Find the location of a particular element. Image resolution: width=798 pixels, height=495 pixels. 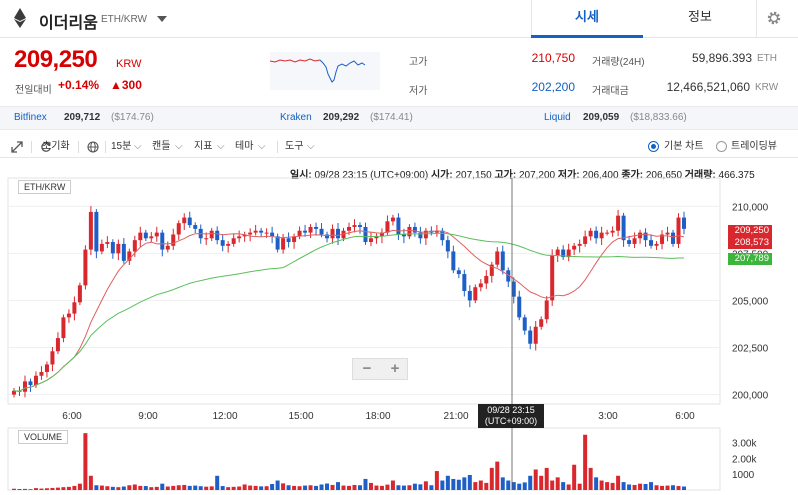

zoom-out-button: − is located at coordinates (367, 368).